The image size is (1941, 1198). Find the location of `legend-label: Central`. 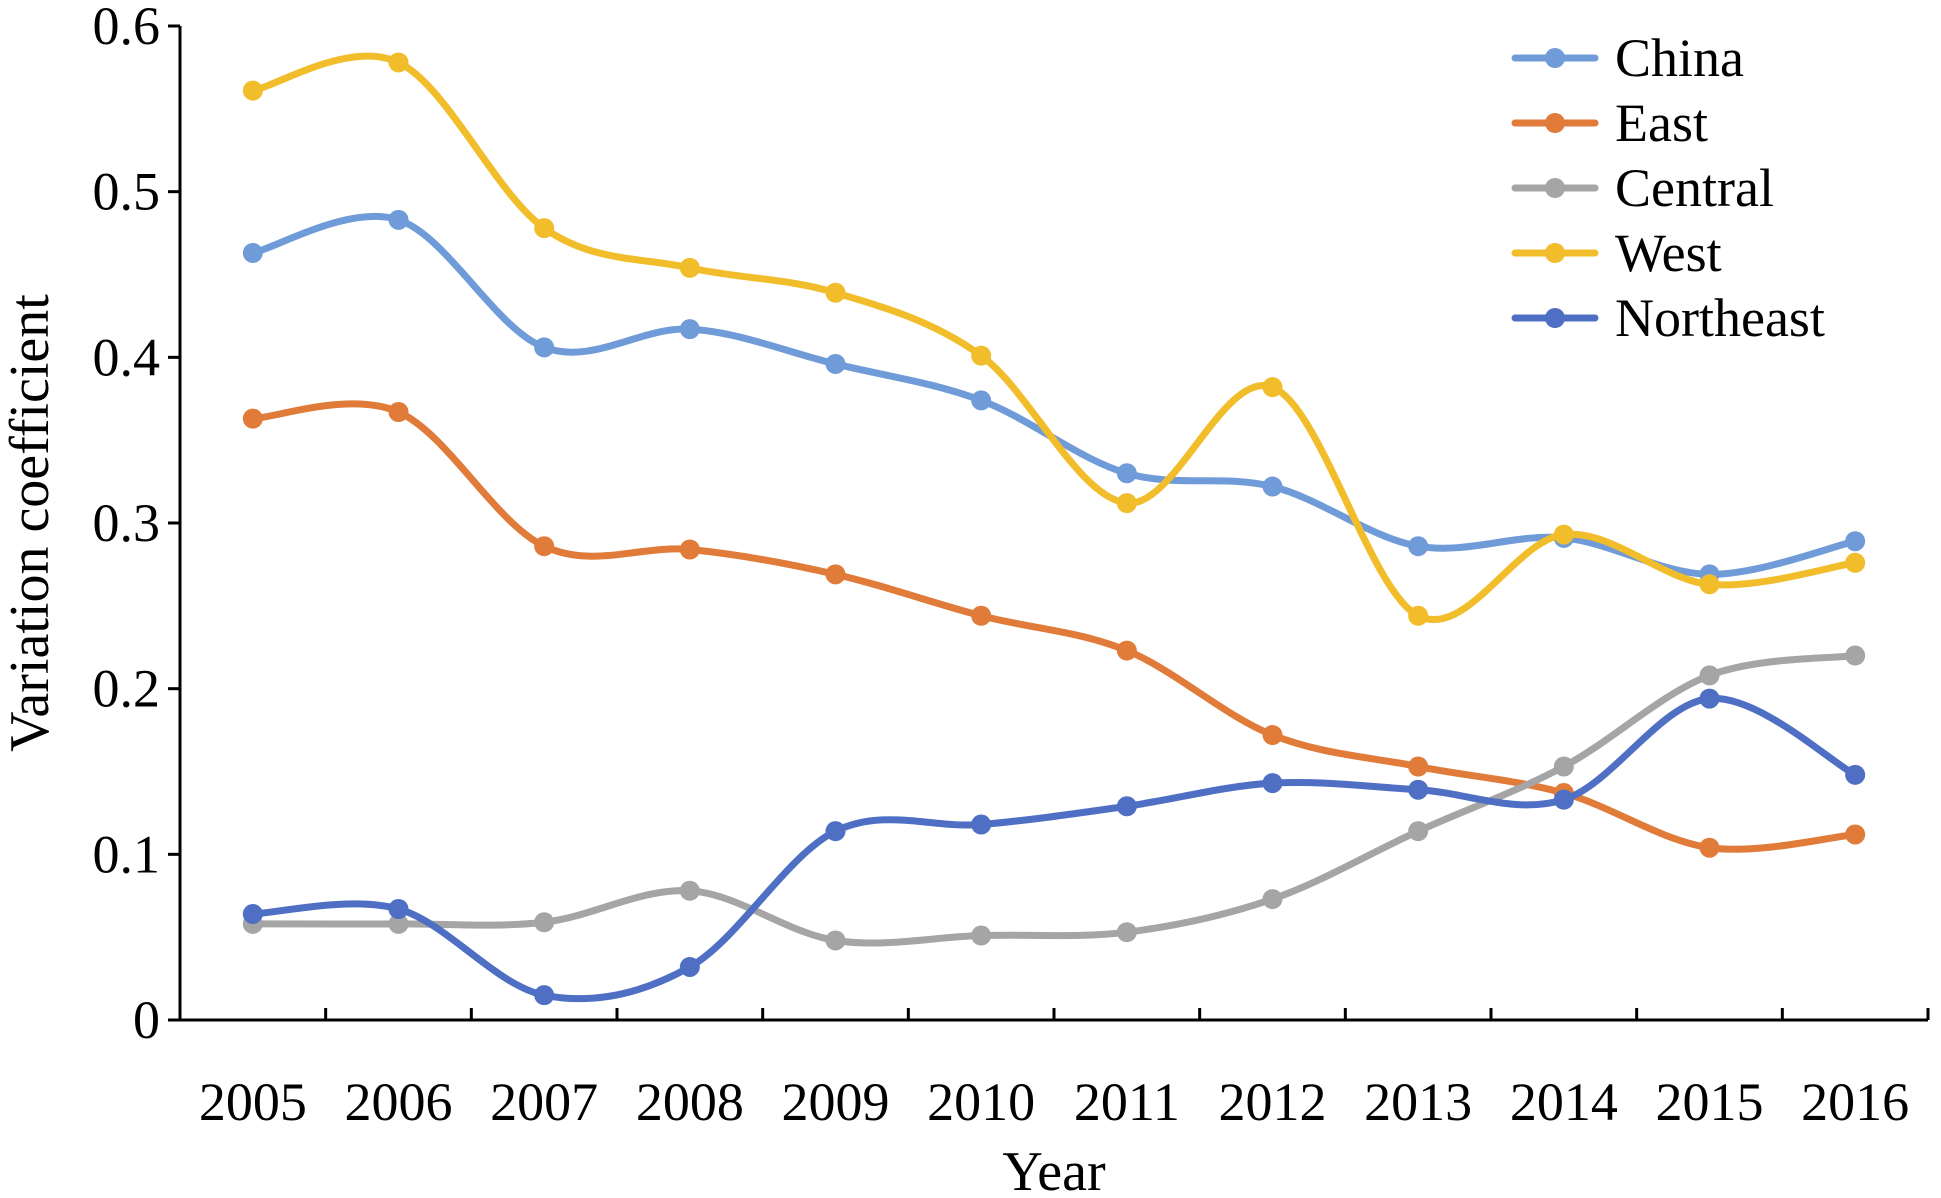

legend-label: Central is located at coordinates (1694, 188).